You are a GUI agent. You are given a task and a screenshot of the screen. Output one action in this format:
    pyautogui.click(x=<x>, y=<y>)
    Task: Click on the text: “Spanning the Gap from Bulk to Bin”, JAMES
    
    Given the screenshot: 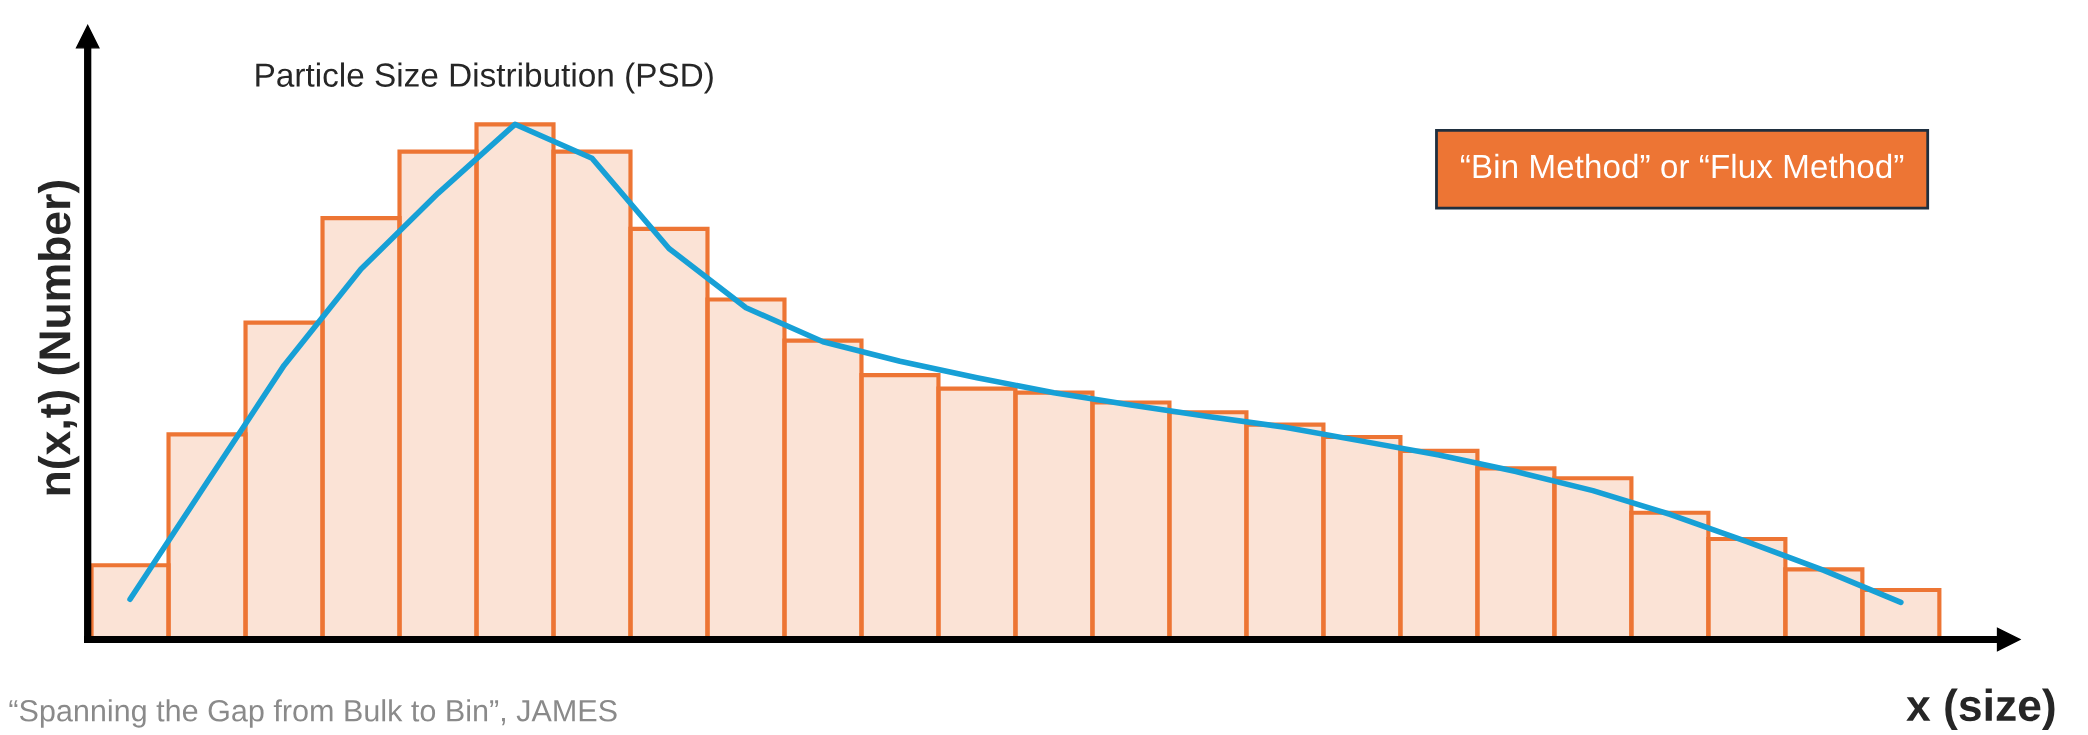 What is the action you would take?
    pyautogui.click(x=313, y=713)
    